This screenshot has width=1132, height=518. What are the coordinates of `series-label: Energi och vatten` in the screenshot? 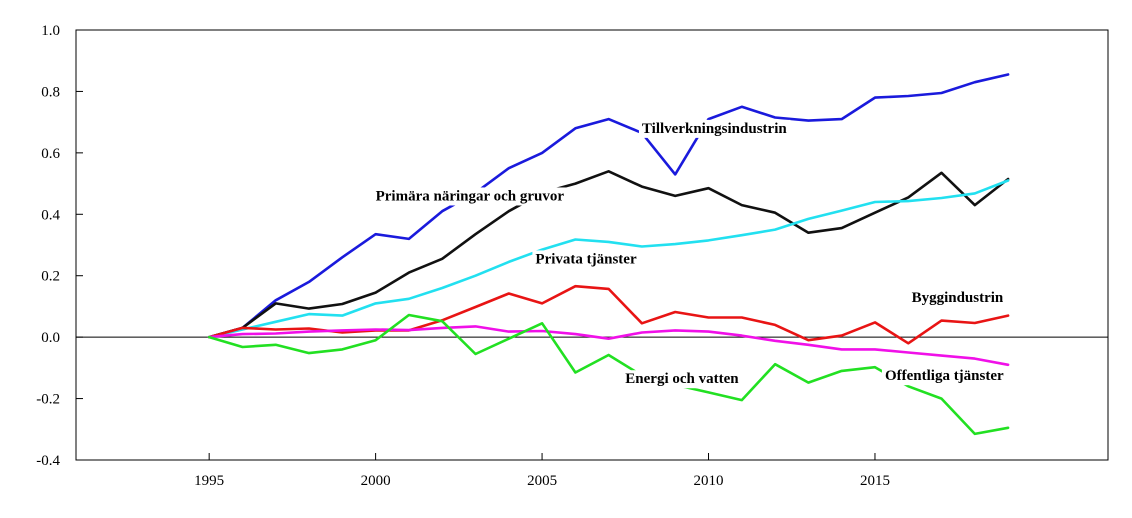 It's located at (682, 379).